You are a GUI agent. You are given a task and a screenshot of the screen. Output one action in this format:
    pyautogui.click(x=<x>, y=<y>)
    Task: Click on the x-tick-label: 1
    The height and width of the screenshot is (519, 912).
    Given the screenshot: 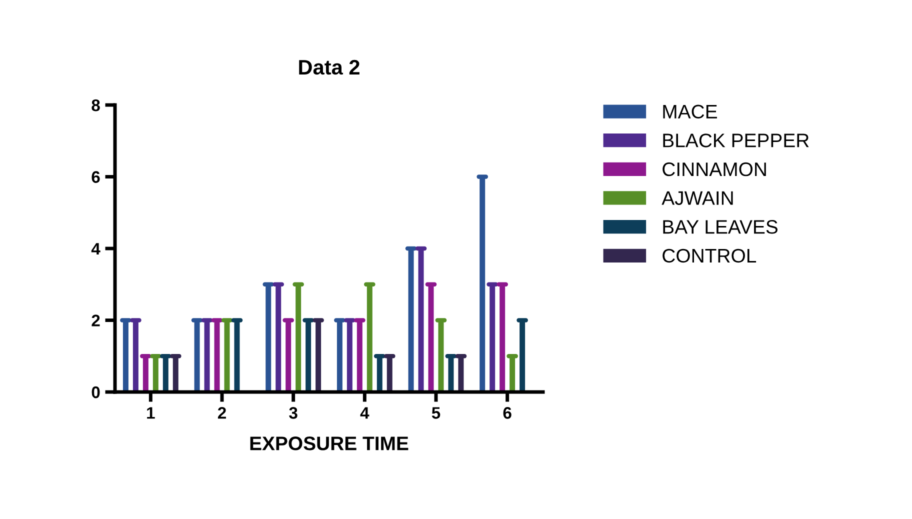 What is the action you would take?
    pyautogui.click(x=151, y=413)
    